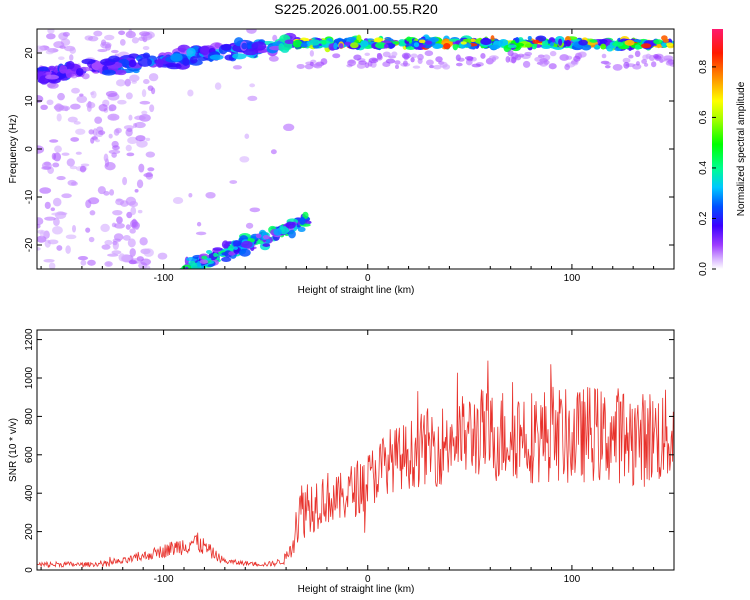 The image size is (750, 600). Describe the element at coordinates (741, 148) in the screenshot. I see `colorbar-label: Normalized spectral amplitude` at that location.